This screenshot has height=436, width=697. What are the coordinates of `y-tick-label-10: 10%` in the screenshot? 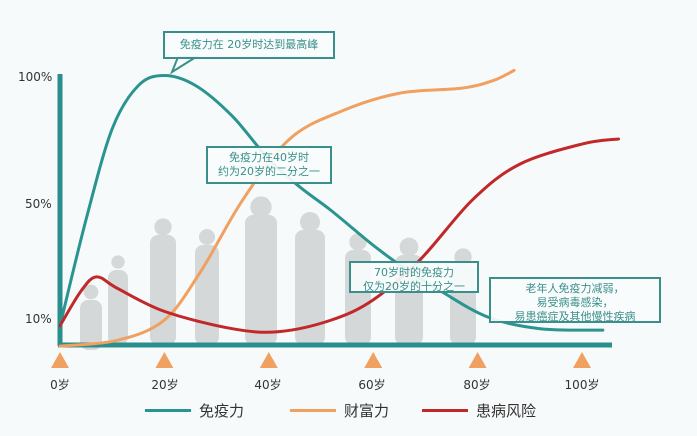 It's located at (38, 319).